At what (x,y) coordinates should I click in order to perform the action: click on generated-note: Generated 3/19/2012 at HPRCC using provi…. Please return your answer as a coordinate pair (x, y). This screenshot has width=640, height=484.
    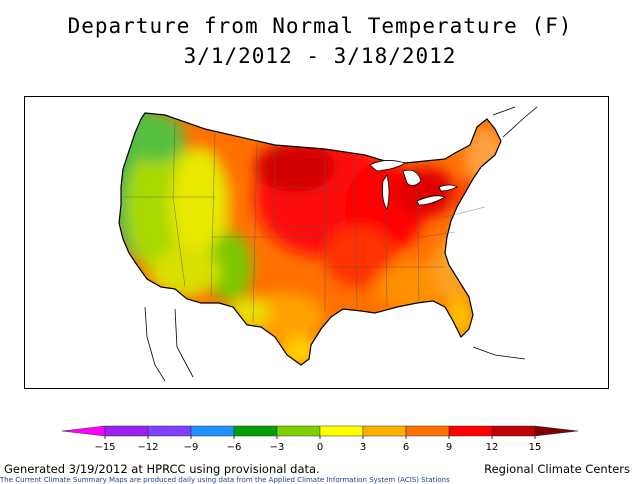
    Looking at the image, I should click on (162, 469).